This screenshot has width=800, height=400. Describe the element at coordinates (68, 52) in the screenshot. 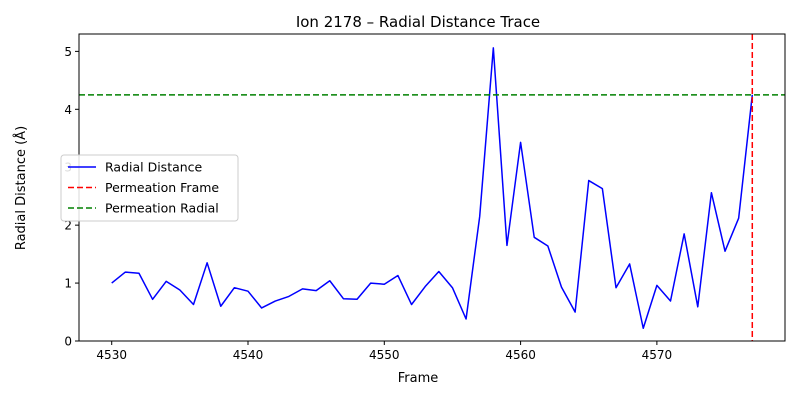

I see `y-tick-label-5: 5` at that location.